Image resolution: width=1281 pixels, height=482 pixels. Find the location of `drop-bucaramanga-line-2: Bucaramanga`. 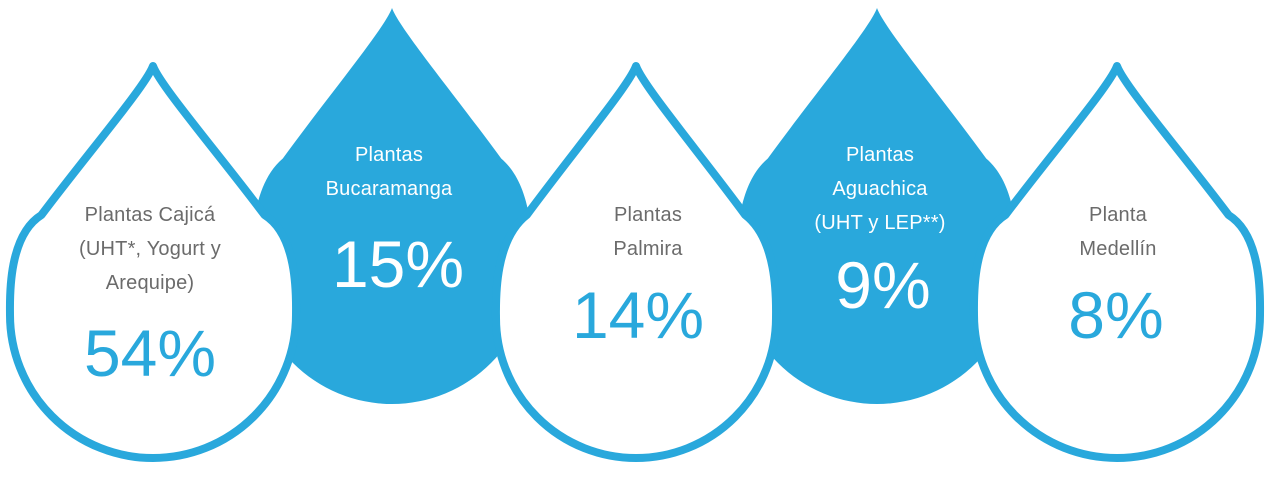

drop-bucaramanga-line-2: Bucaramanga is located at coordinates (389, 189).